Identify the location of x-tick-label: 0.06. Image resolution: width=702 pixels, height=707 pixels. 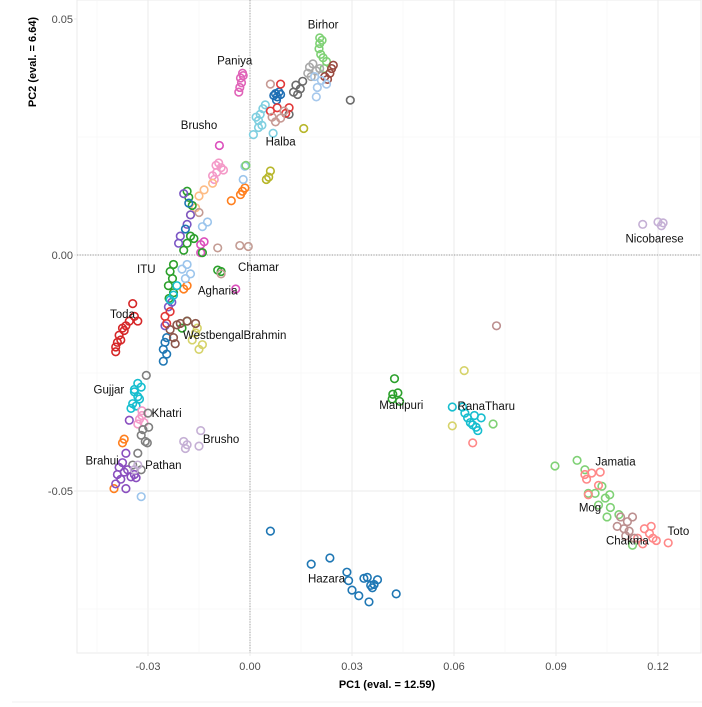
(453, 667).